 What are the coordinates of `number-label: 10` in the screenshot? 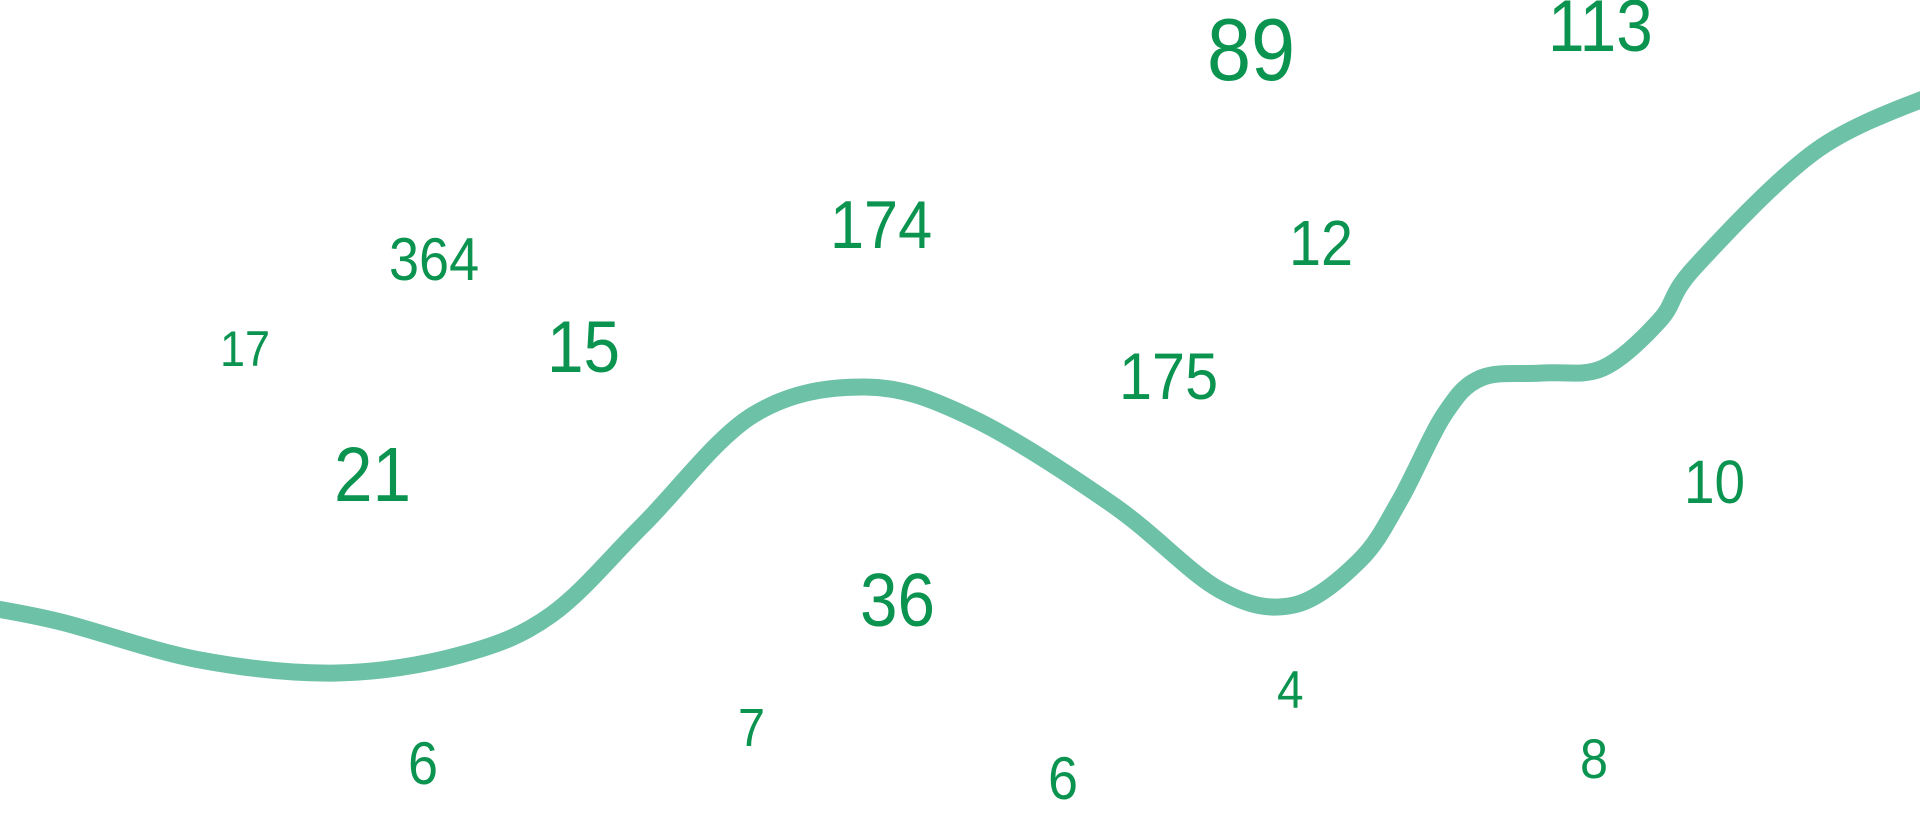 It's located at (1715, 482).